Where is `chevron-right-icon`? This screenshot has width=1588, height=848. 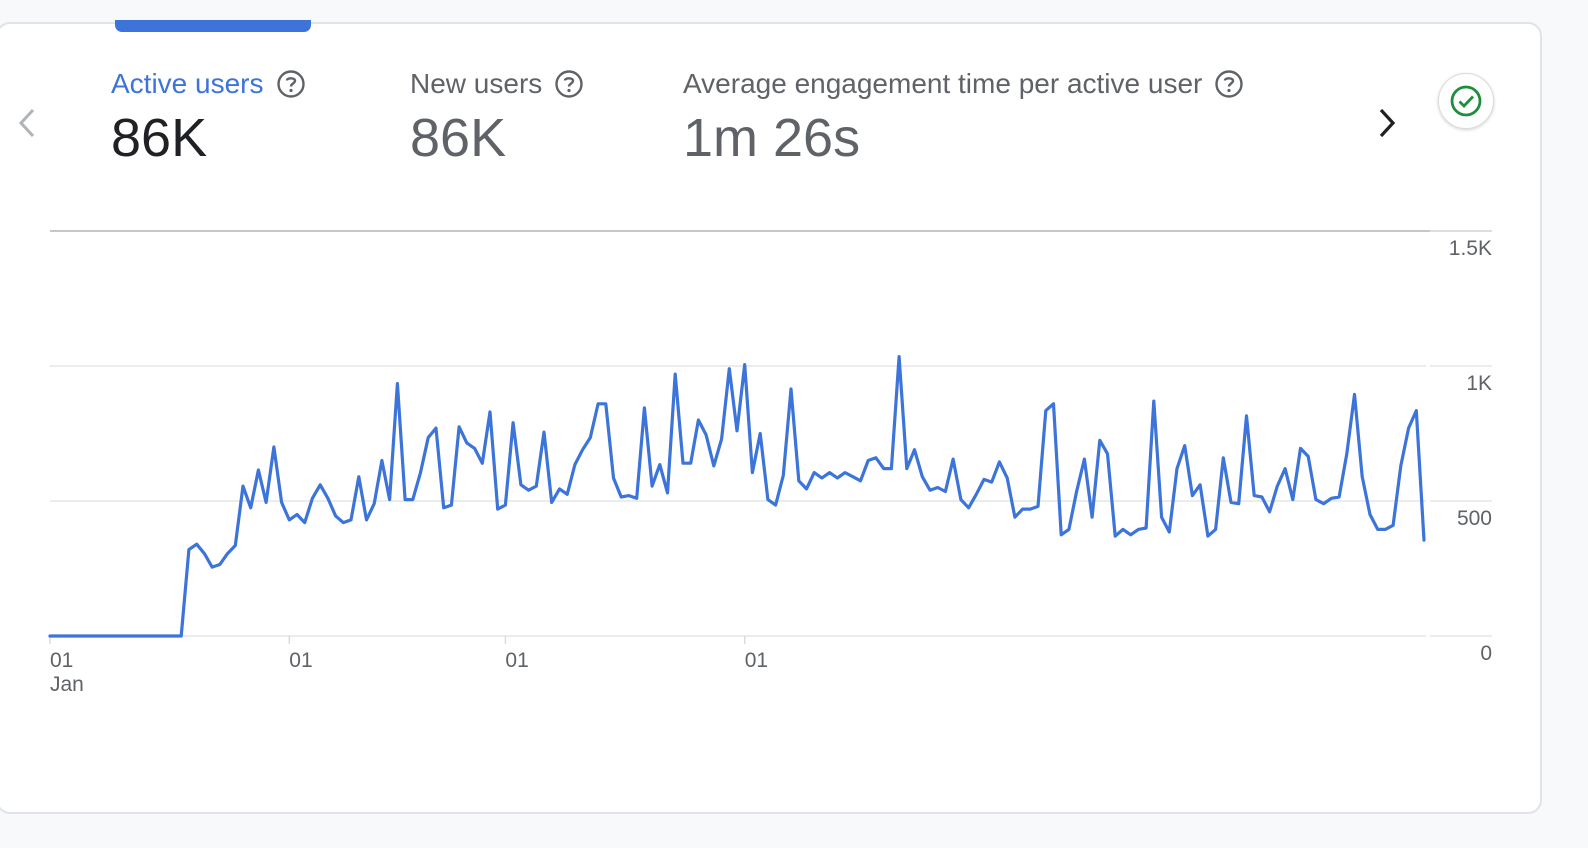 chevron-right-icon is located at coordinates (1387, 123).